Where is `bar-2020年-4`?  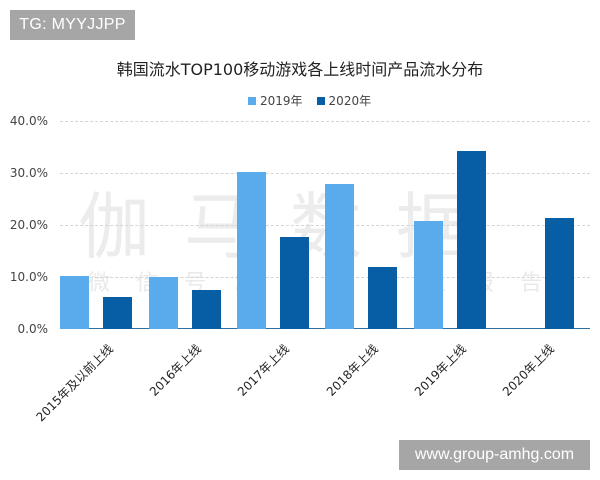 bar-2020年-4 is located at coordinates (471, 240).